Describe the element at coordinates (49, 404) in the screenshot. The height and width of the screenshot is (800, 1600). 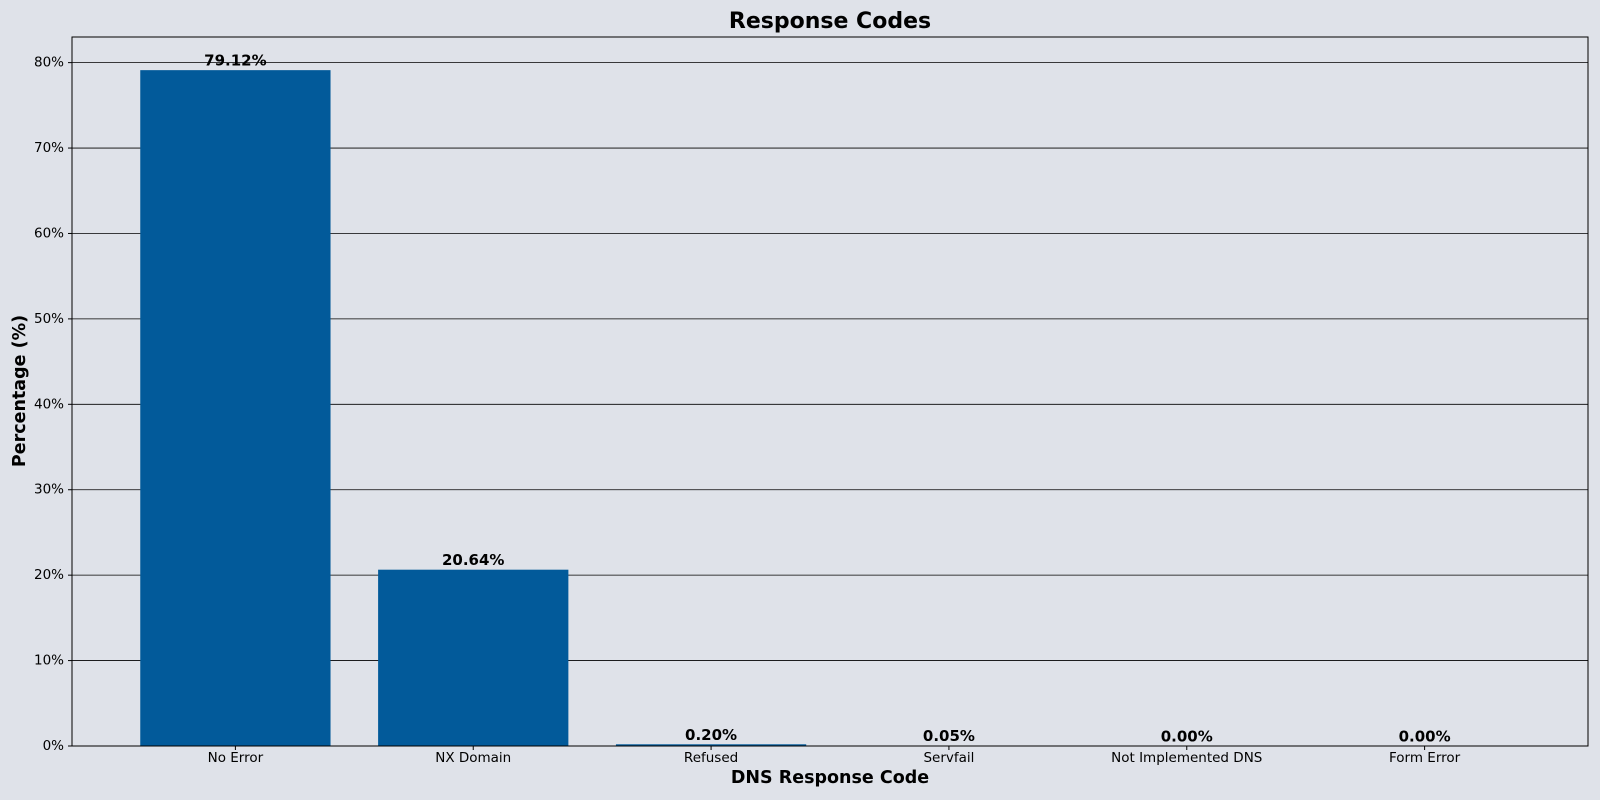
I see `y-tick-label: 40%` at that location.